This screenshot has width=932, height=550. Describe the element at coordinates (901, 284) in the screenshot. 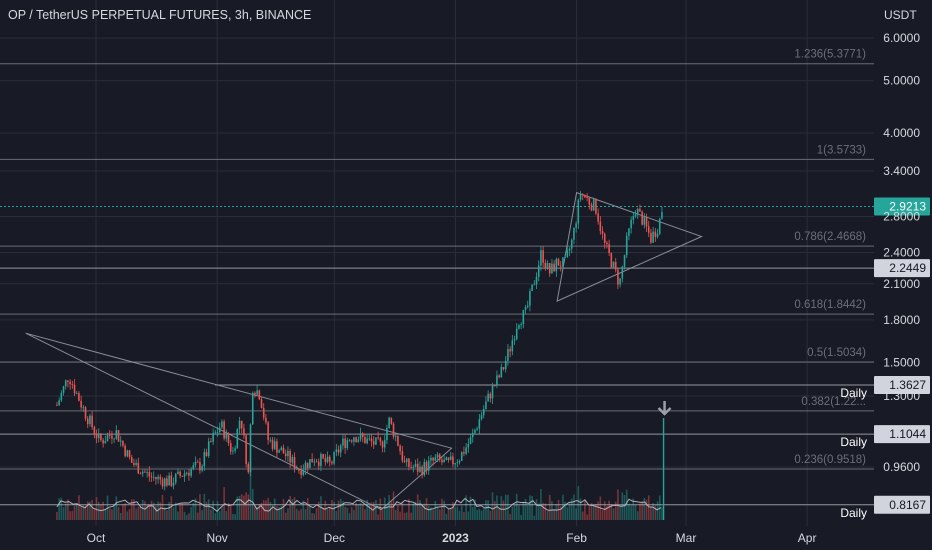

I see `y-tick-label: 2.1000` at that location.